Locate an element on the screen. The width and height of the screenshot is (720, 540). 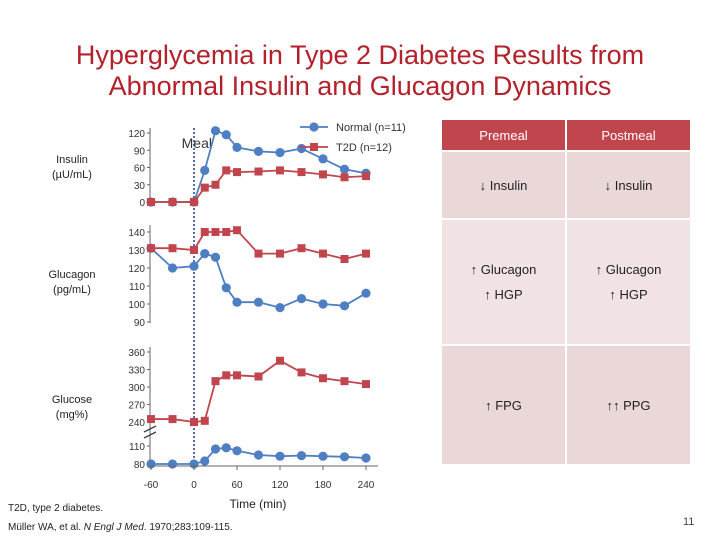
y-tick-label-2-90: 90 is located at coordinates (140, 323).